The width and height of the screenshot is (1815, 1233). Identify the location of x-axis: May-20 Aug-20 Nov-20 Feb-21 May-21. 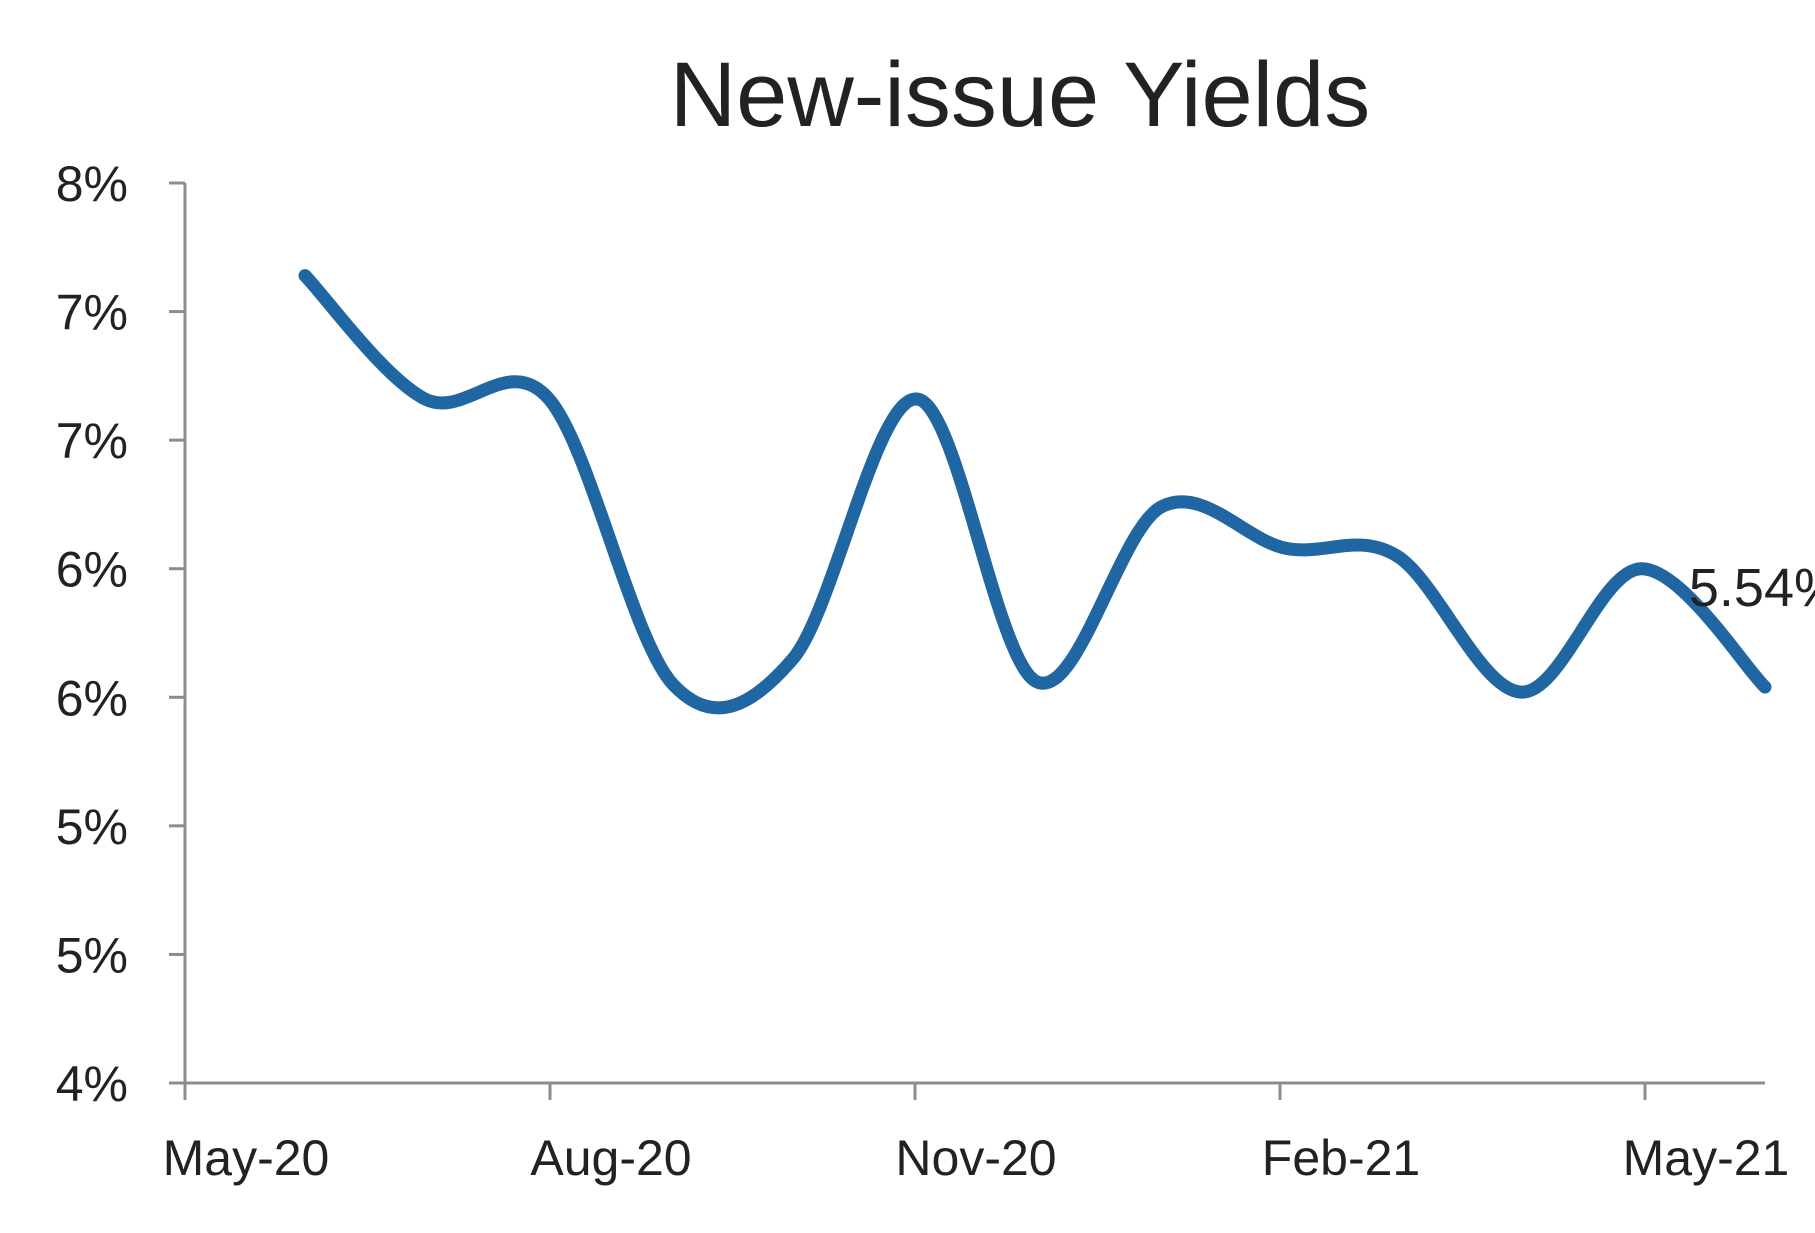
(976, 1134).